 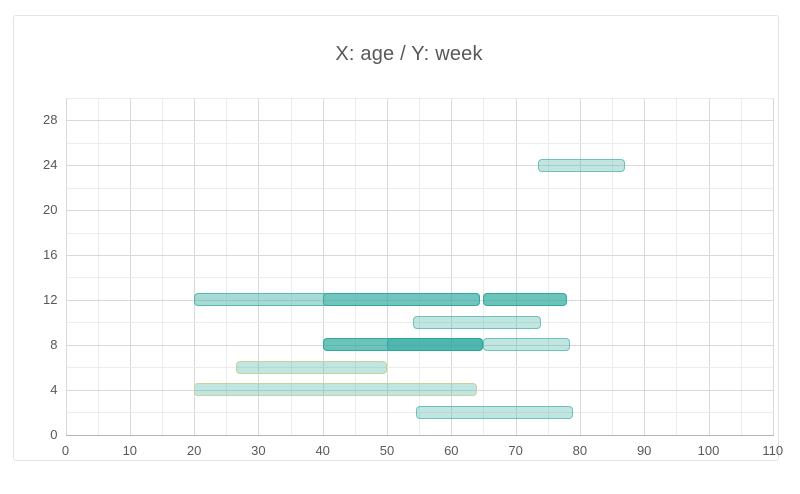 I want to click on x-tick-label: 100, so click(x=708, y=450).